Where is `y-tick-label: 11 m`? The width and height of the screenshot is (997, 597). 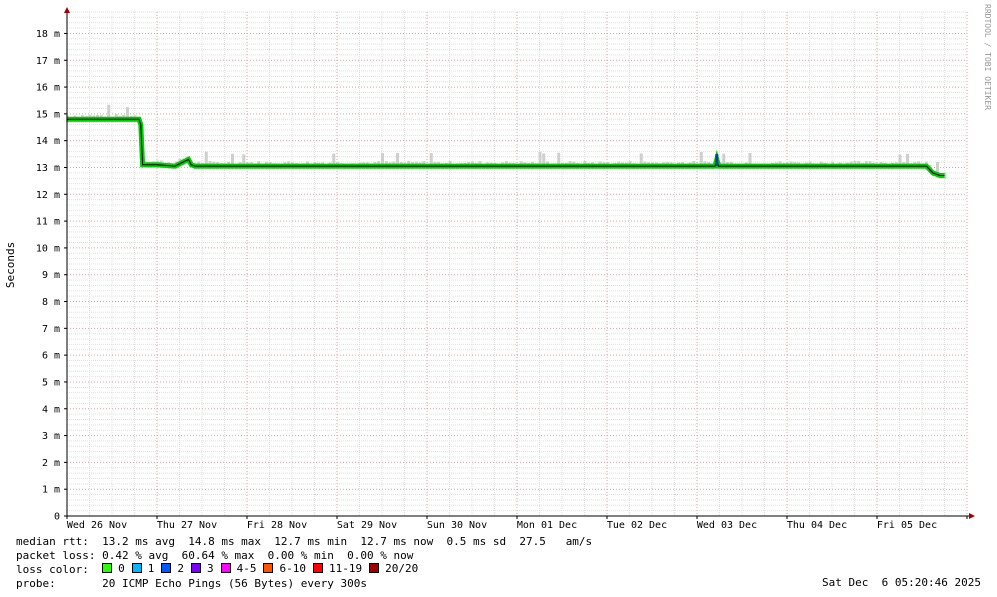
y-tick-label: 11 m is located at coordinates (48, 222).